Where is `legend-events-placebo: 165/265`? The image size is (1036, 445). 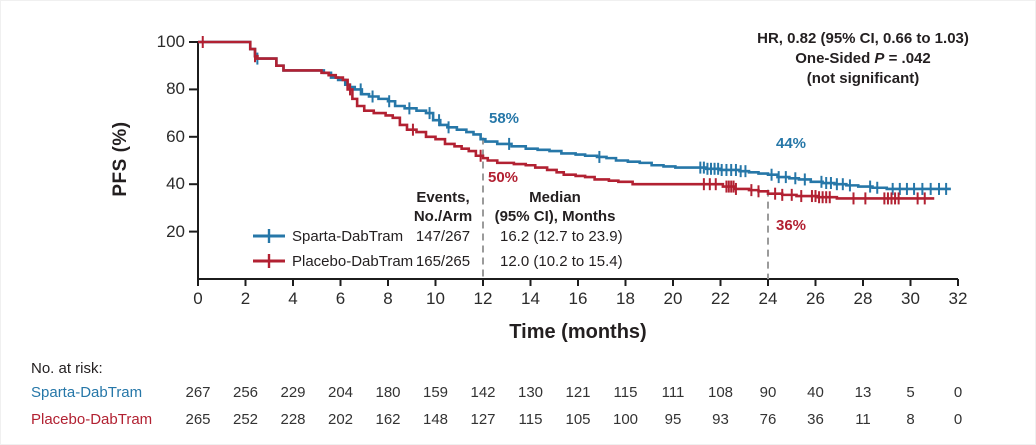
legend-events-placebo: 165/265 is located at coordinates (443, 261).